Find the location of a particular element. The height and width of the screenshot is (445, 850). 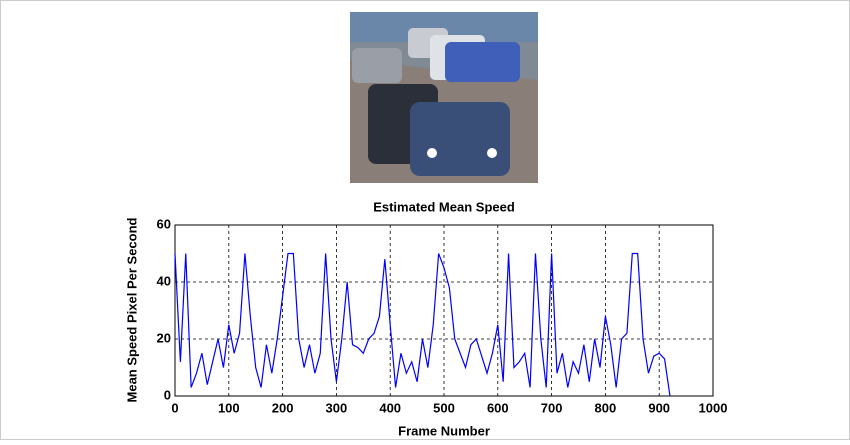

y-tick-label: 40 is located at coordinates (164, 280).